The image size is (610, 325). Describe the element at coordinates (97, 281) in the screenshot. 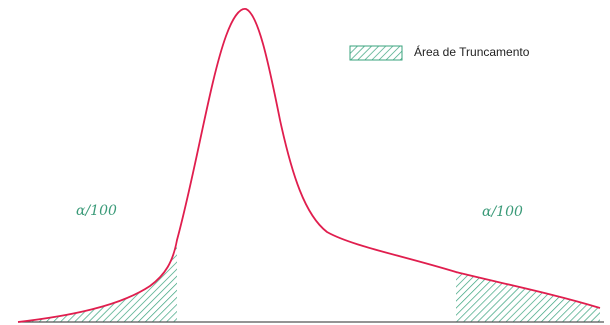

I see `left-truncation-area` at that location.